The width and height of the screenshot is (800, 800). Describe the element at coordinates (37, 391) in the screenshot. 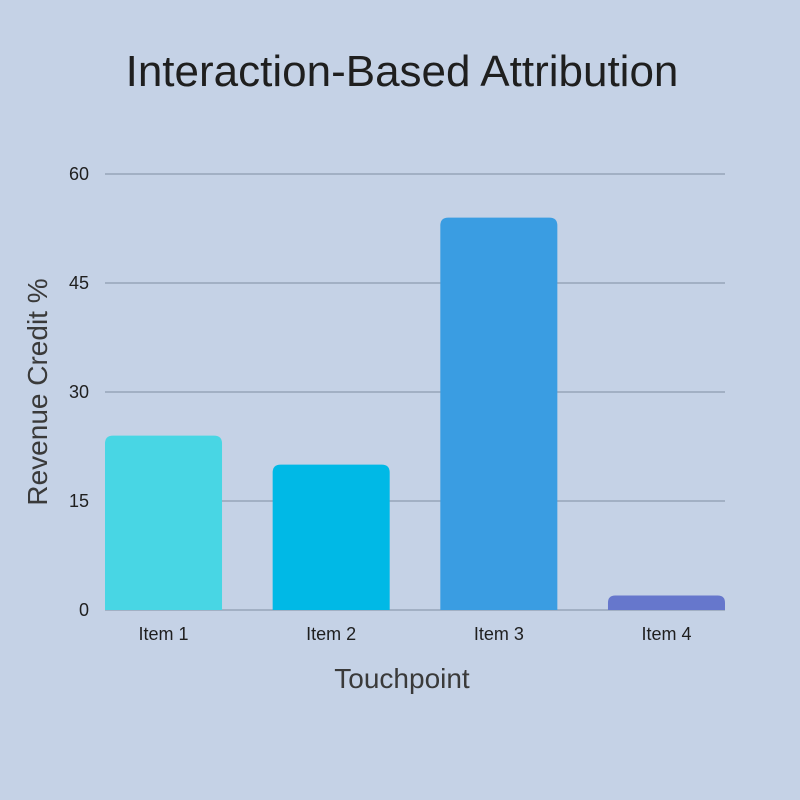

I see `y-axis-title: Revenue Credit %` at that location.